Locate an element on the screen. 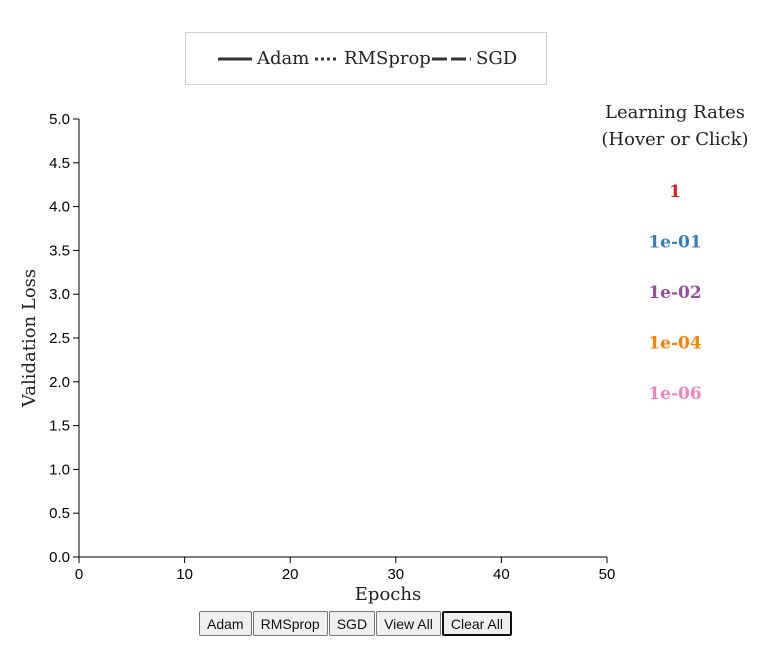  legend-label-adam: Adam is located at coordinates (282, 58).